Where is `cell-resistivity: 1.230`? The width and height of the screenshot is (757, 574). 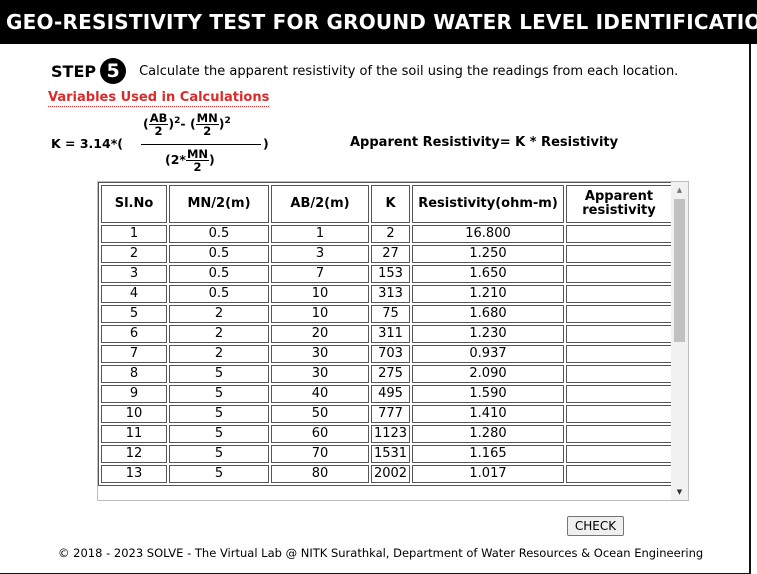
cell-resistivity: 1.230 is located at coordinates (488, 334).